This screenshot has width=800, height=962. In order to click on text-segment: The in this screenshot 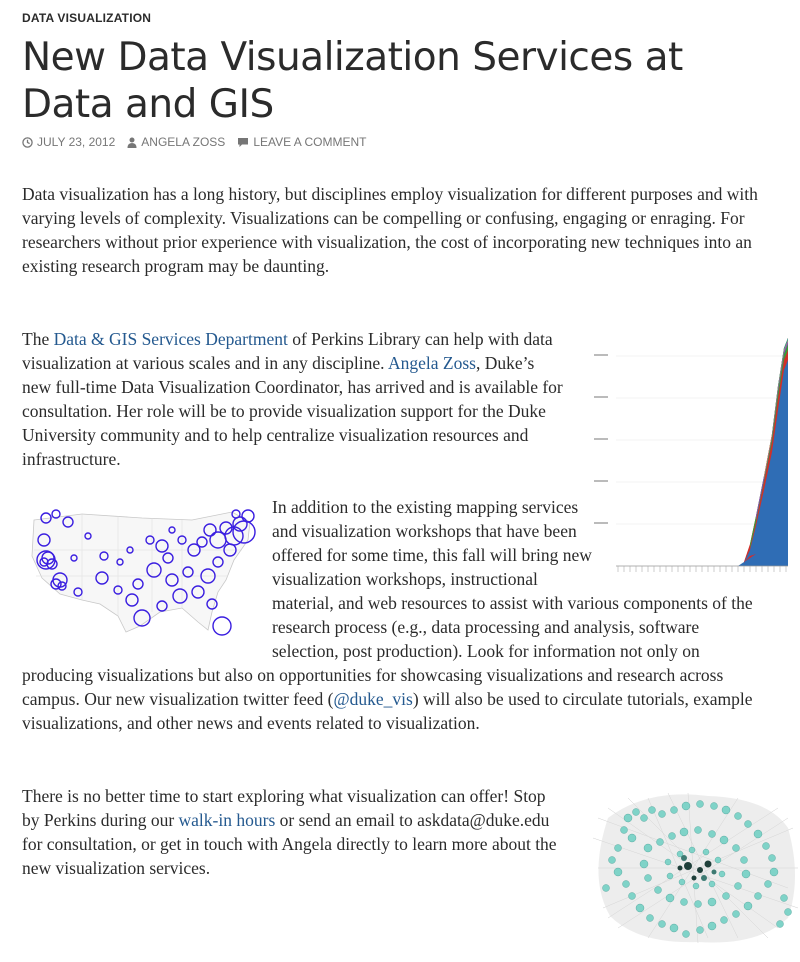, I will do `click(38, 339)`.